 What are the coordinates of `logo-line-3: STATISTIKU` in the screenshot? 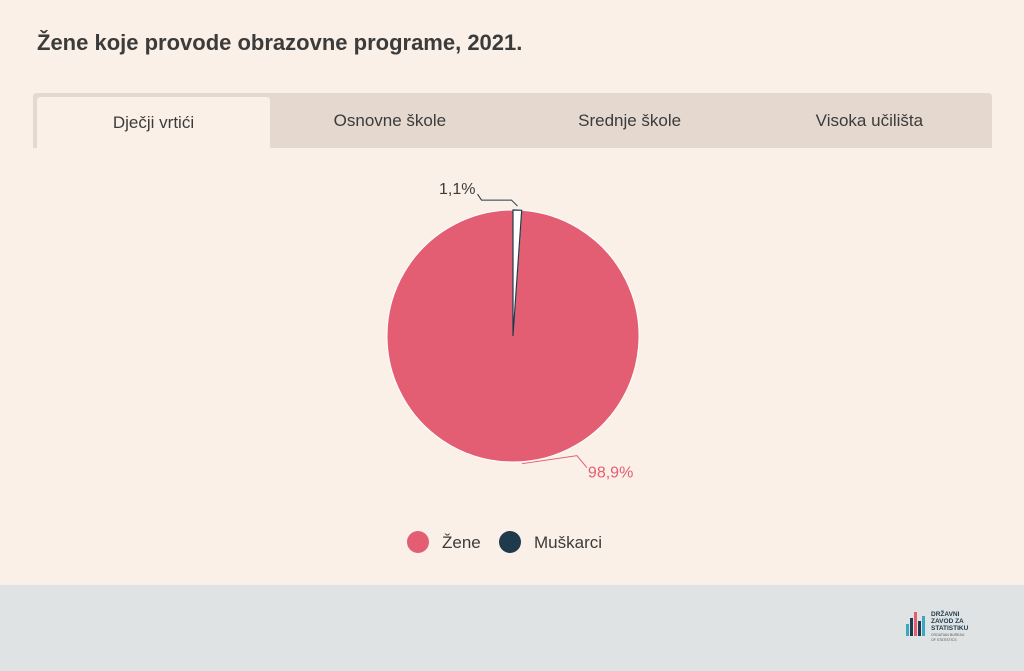 It's located at (950, 628).